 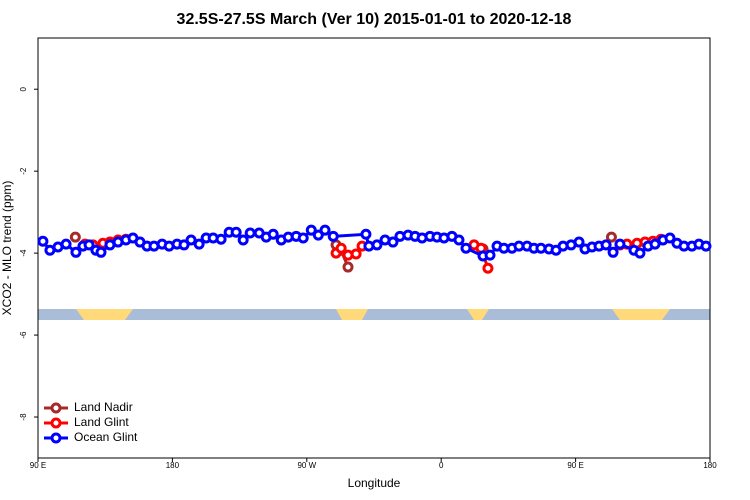 I want to click on x-tick-label: 0, so click(x=441, y=465).